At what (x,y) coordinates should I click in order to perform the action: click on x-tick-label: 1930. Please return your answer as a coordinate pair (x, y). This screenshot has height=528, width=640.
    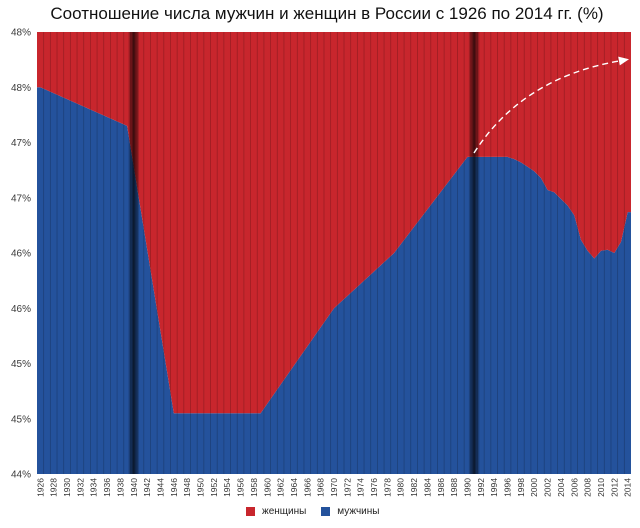
    Looking at the image, I should click on (67, 487).